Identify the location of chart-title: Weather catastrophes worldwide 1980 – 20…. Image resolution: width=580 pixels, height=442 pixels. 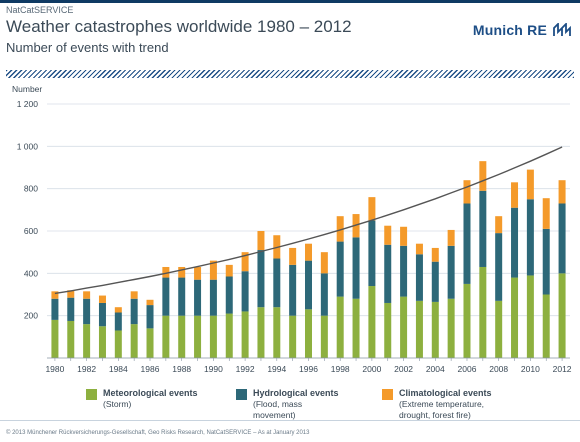
(179, 26).